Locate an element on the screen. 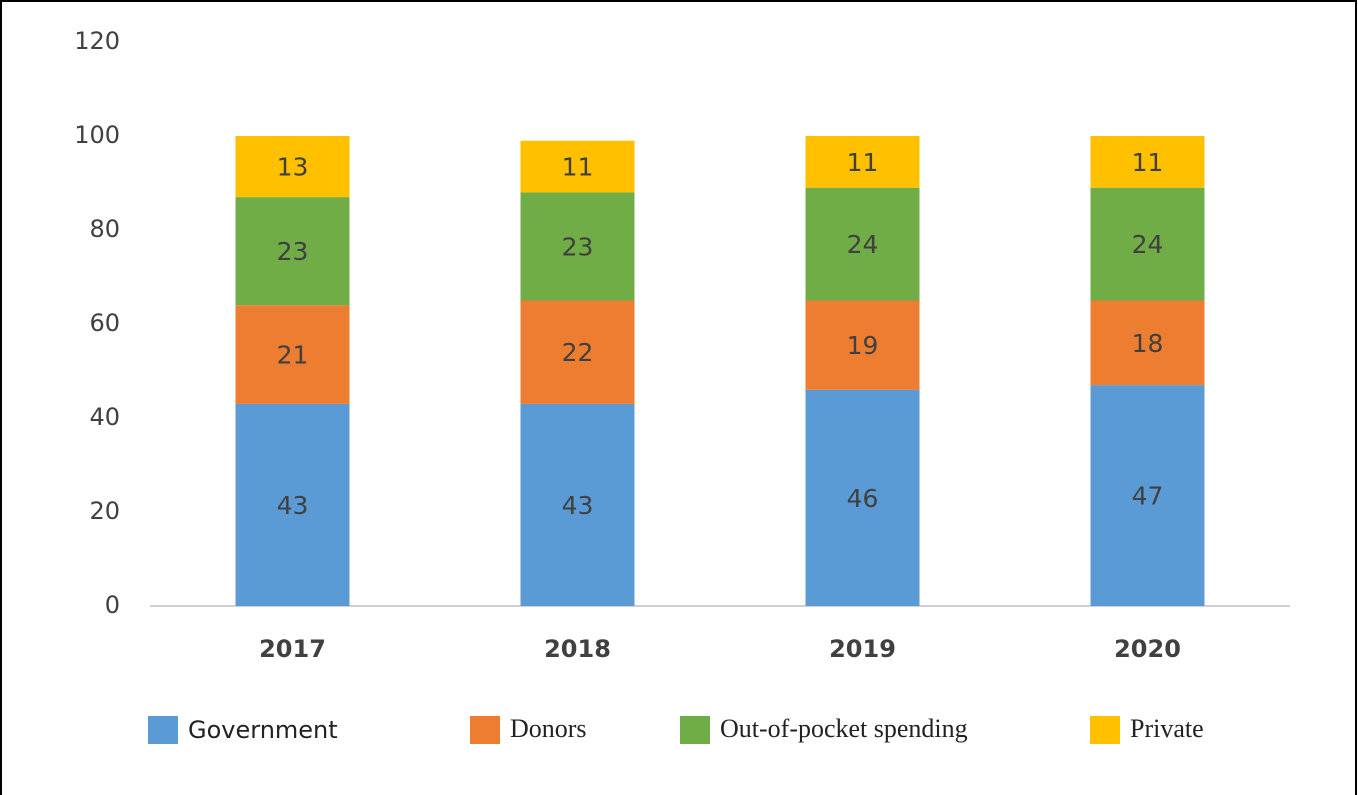  y-tick-label: 100 is located at coordinates (97, 135).